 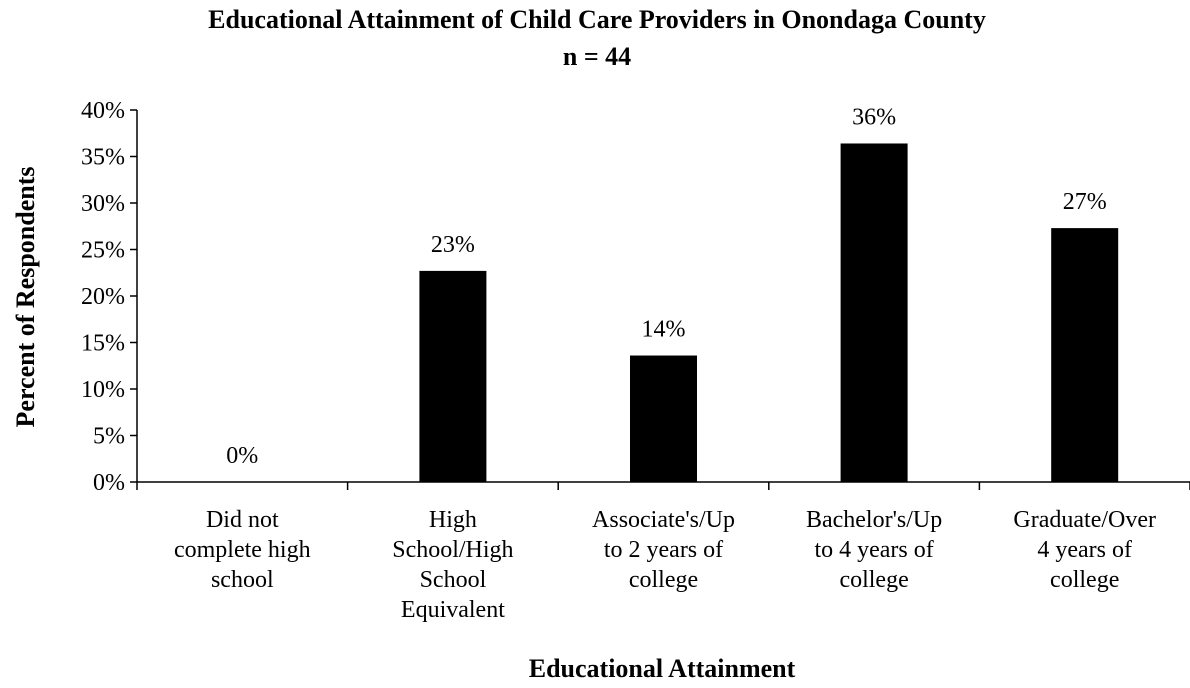 I want to click on chart-subtitle: n = 44, so click(x=597, y=56).